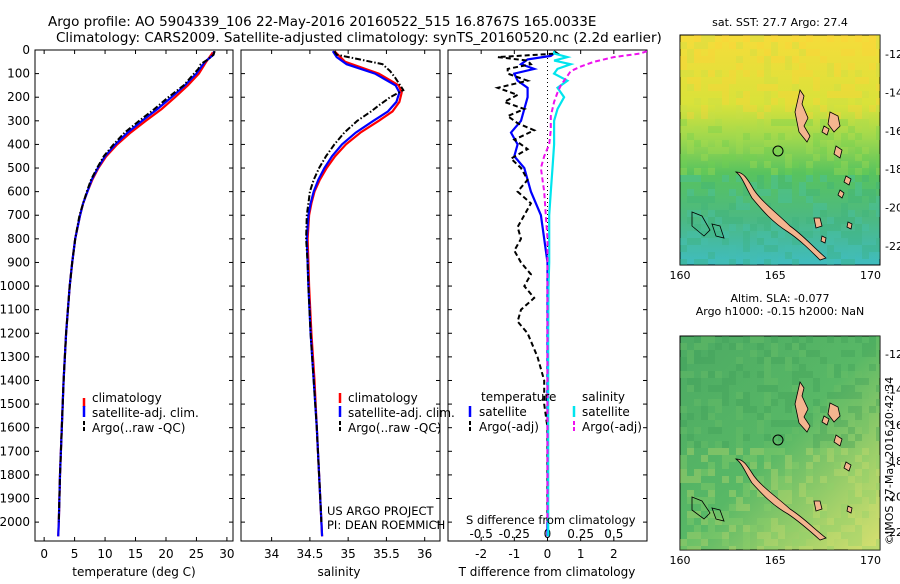  Describe the element at coordinates (780, 216) in the screenshot. I see `new-caledonia-island` at that location.